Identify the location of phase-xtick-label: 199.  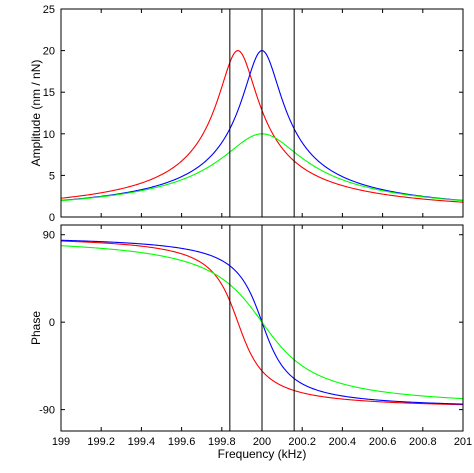
(61, 442).